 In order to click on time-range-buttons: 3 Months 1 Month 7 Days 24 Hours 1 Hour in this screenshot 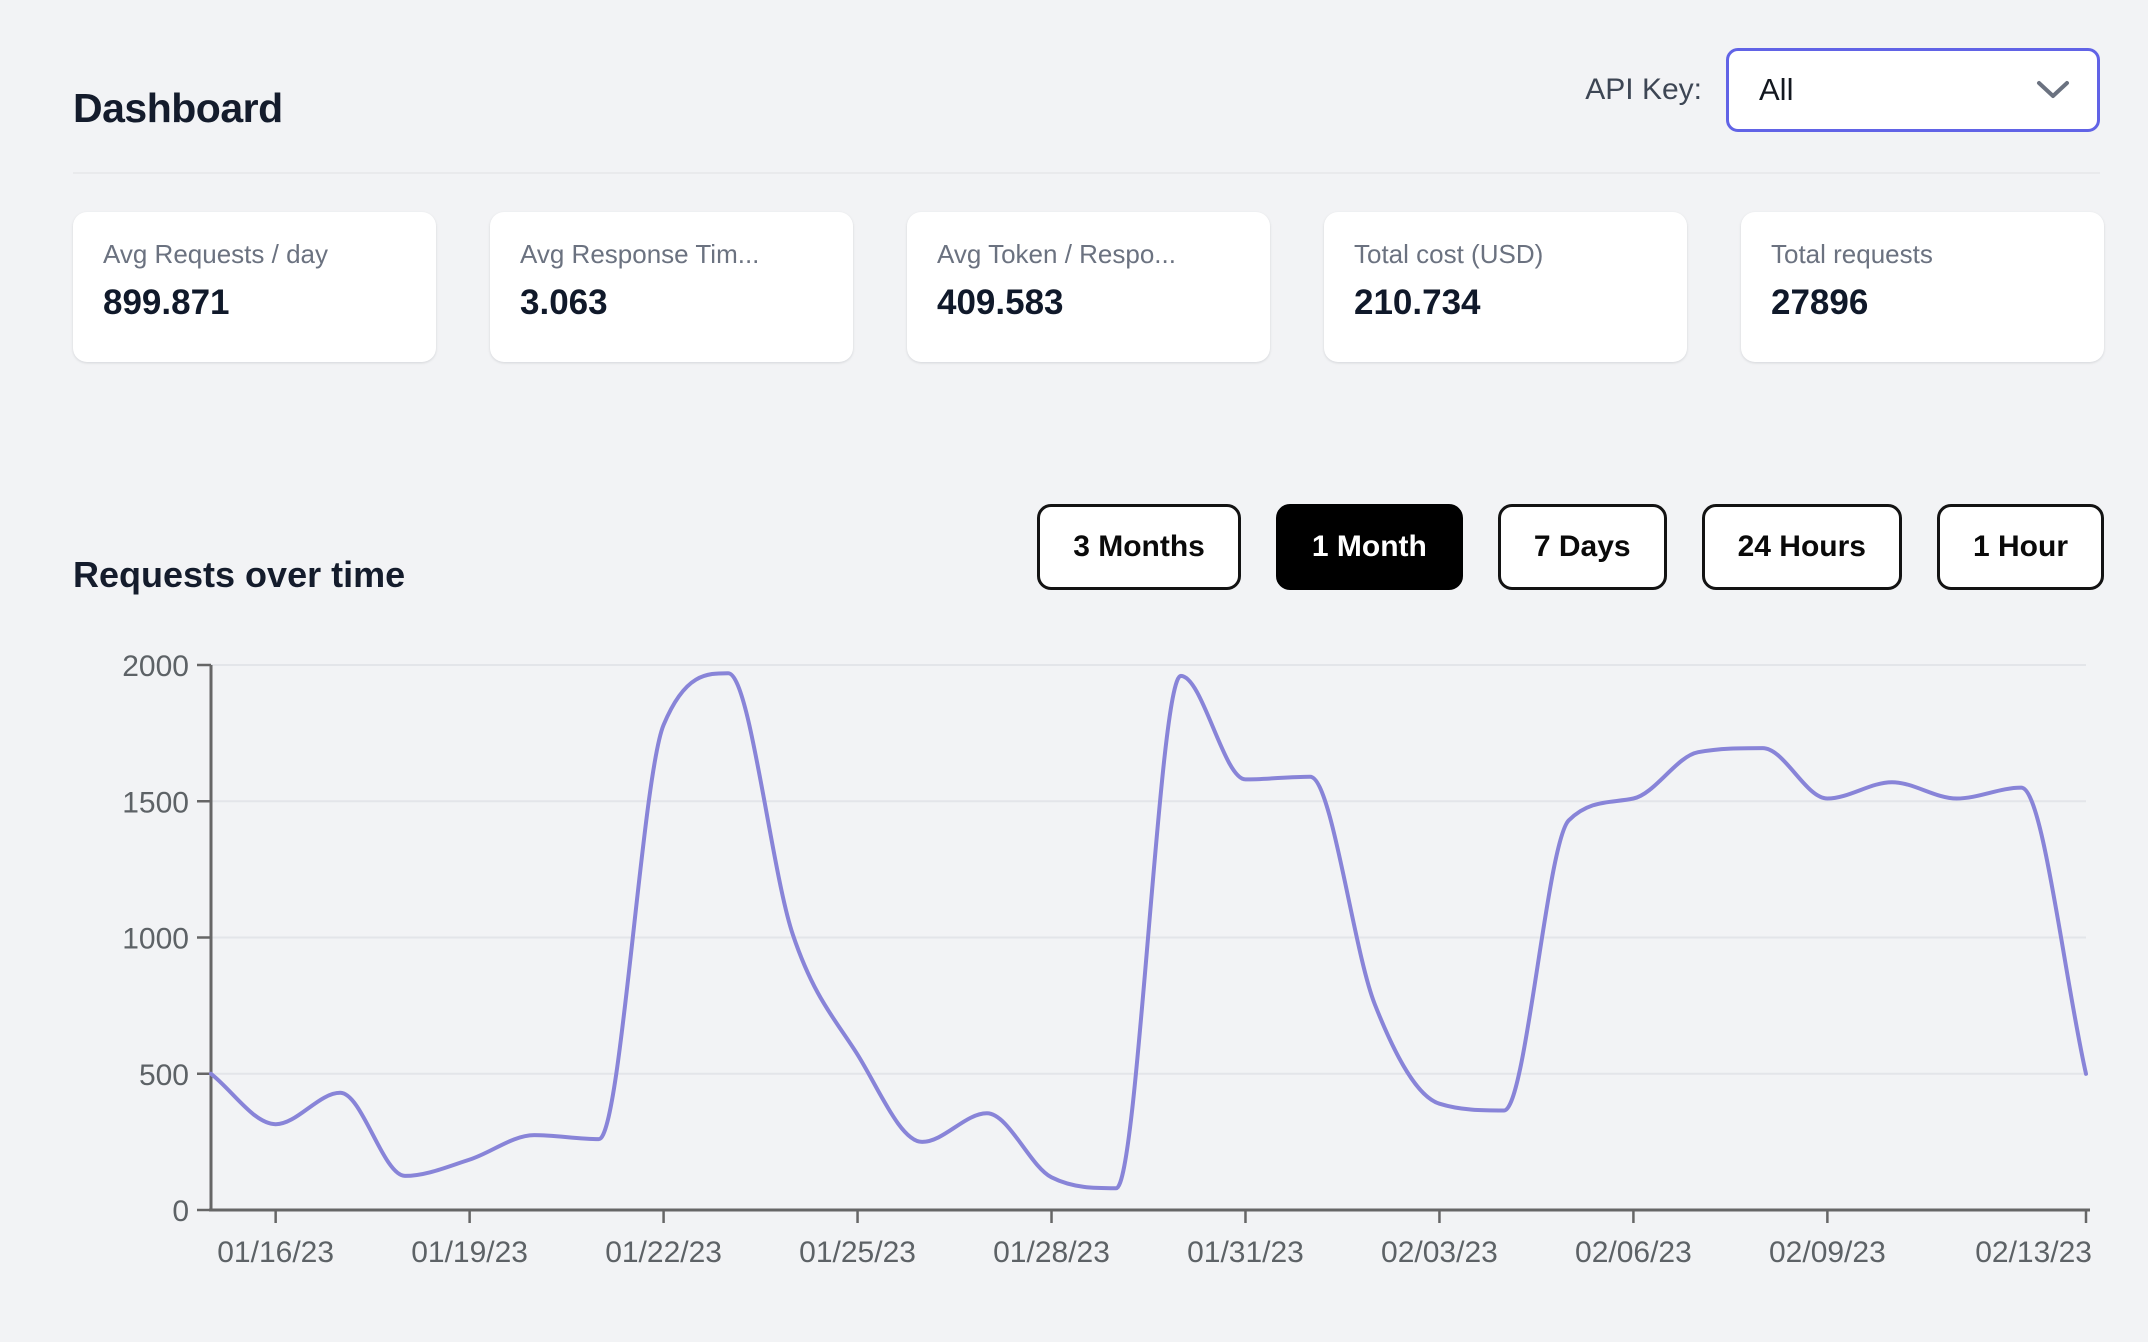, I will do `click(1570, 547)`.